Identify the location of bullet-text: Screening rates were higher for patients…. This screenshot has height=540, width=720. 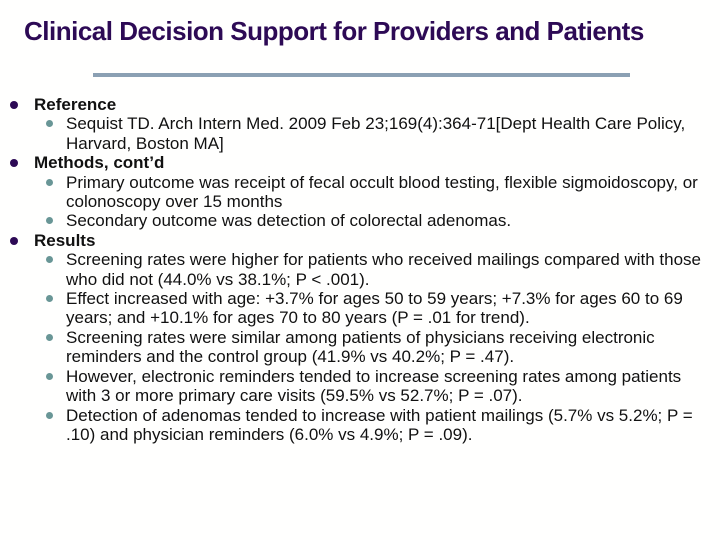
(383, 269).